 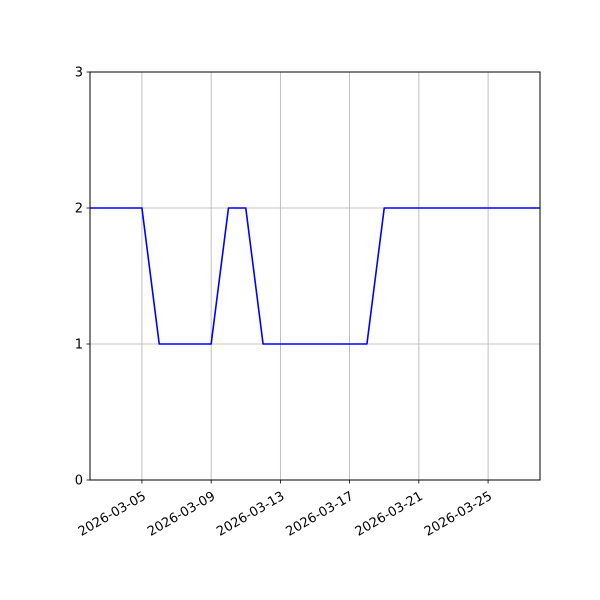 I want to click on y-axis: 0 1 2 3, so click(x=82, y=277).